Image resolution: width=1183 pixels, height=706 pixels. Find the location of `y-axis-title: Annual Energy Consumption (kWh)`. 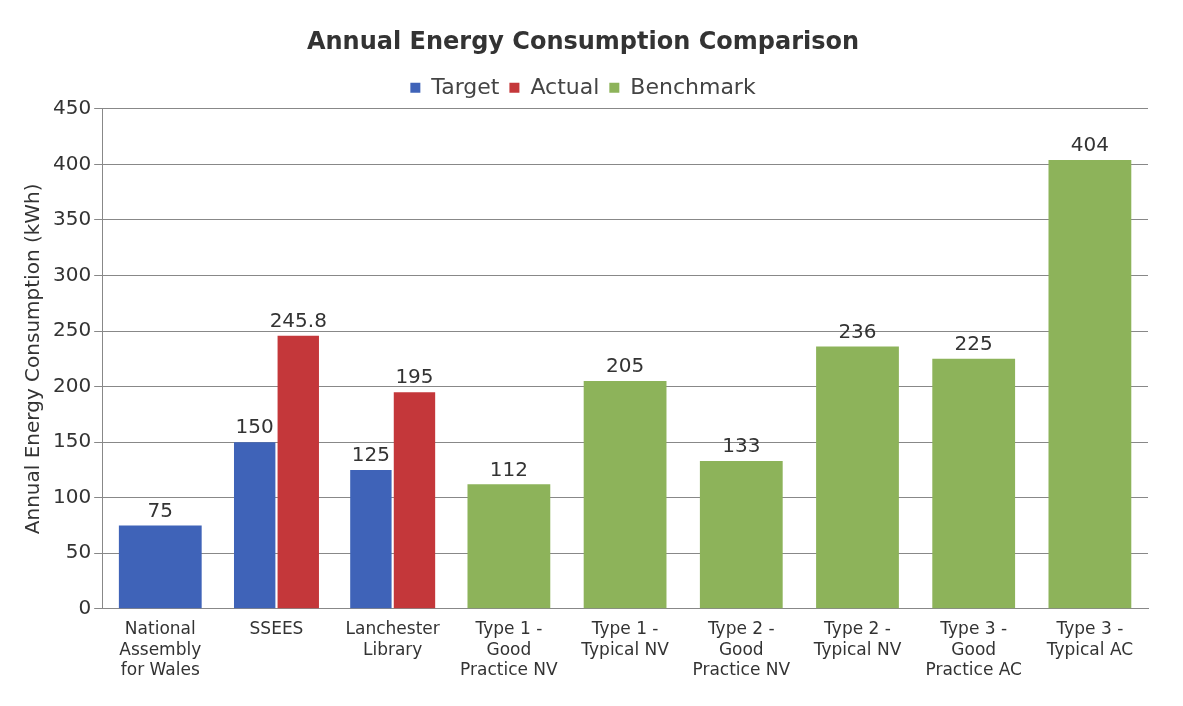

y-axis-title: Annual Energy Consumption (kWh) is located at coordinates (32, 359).